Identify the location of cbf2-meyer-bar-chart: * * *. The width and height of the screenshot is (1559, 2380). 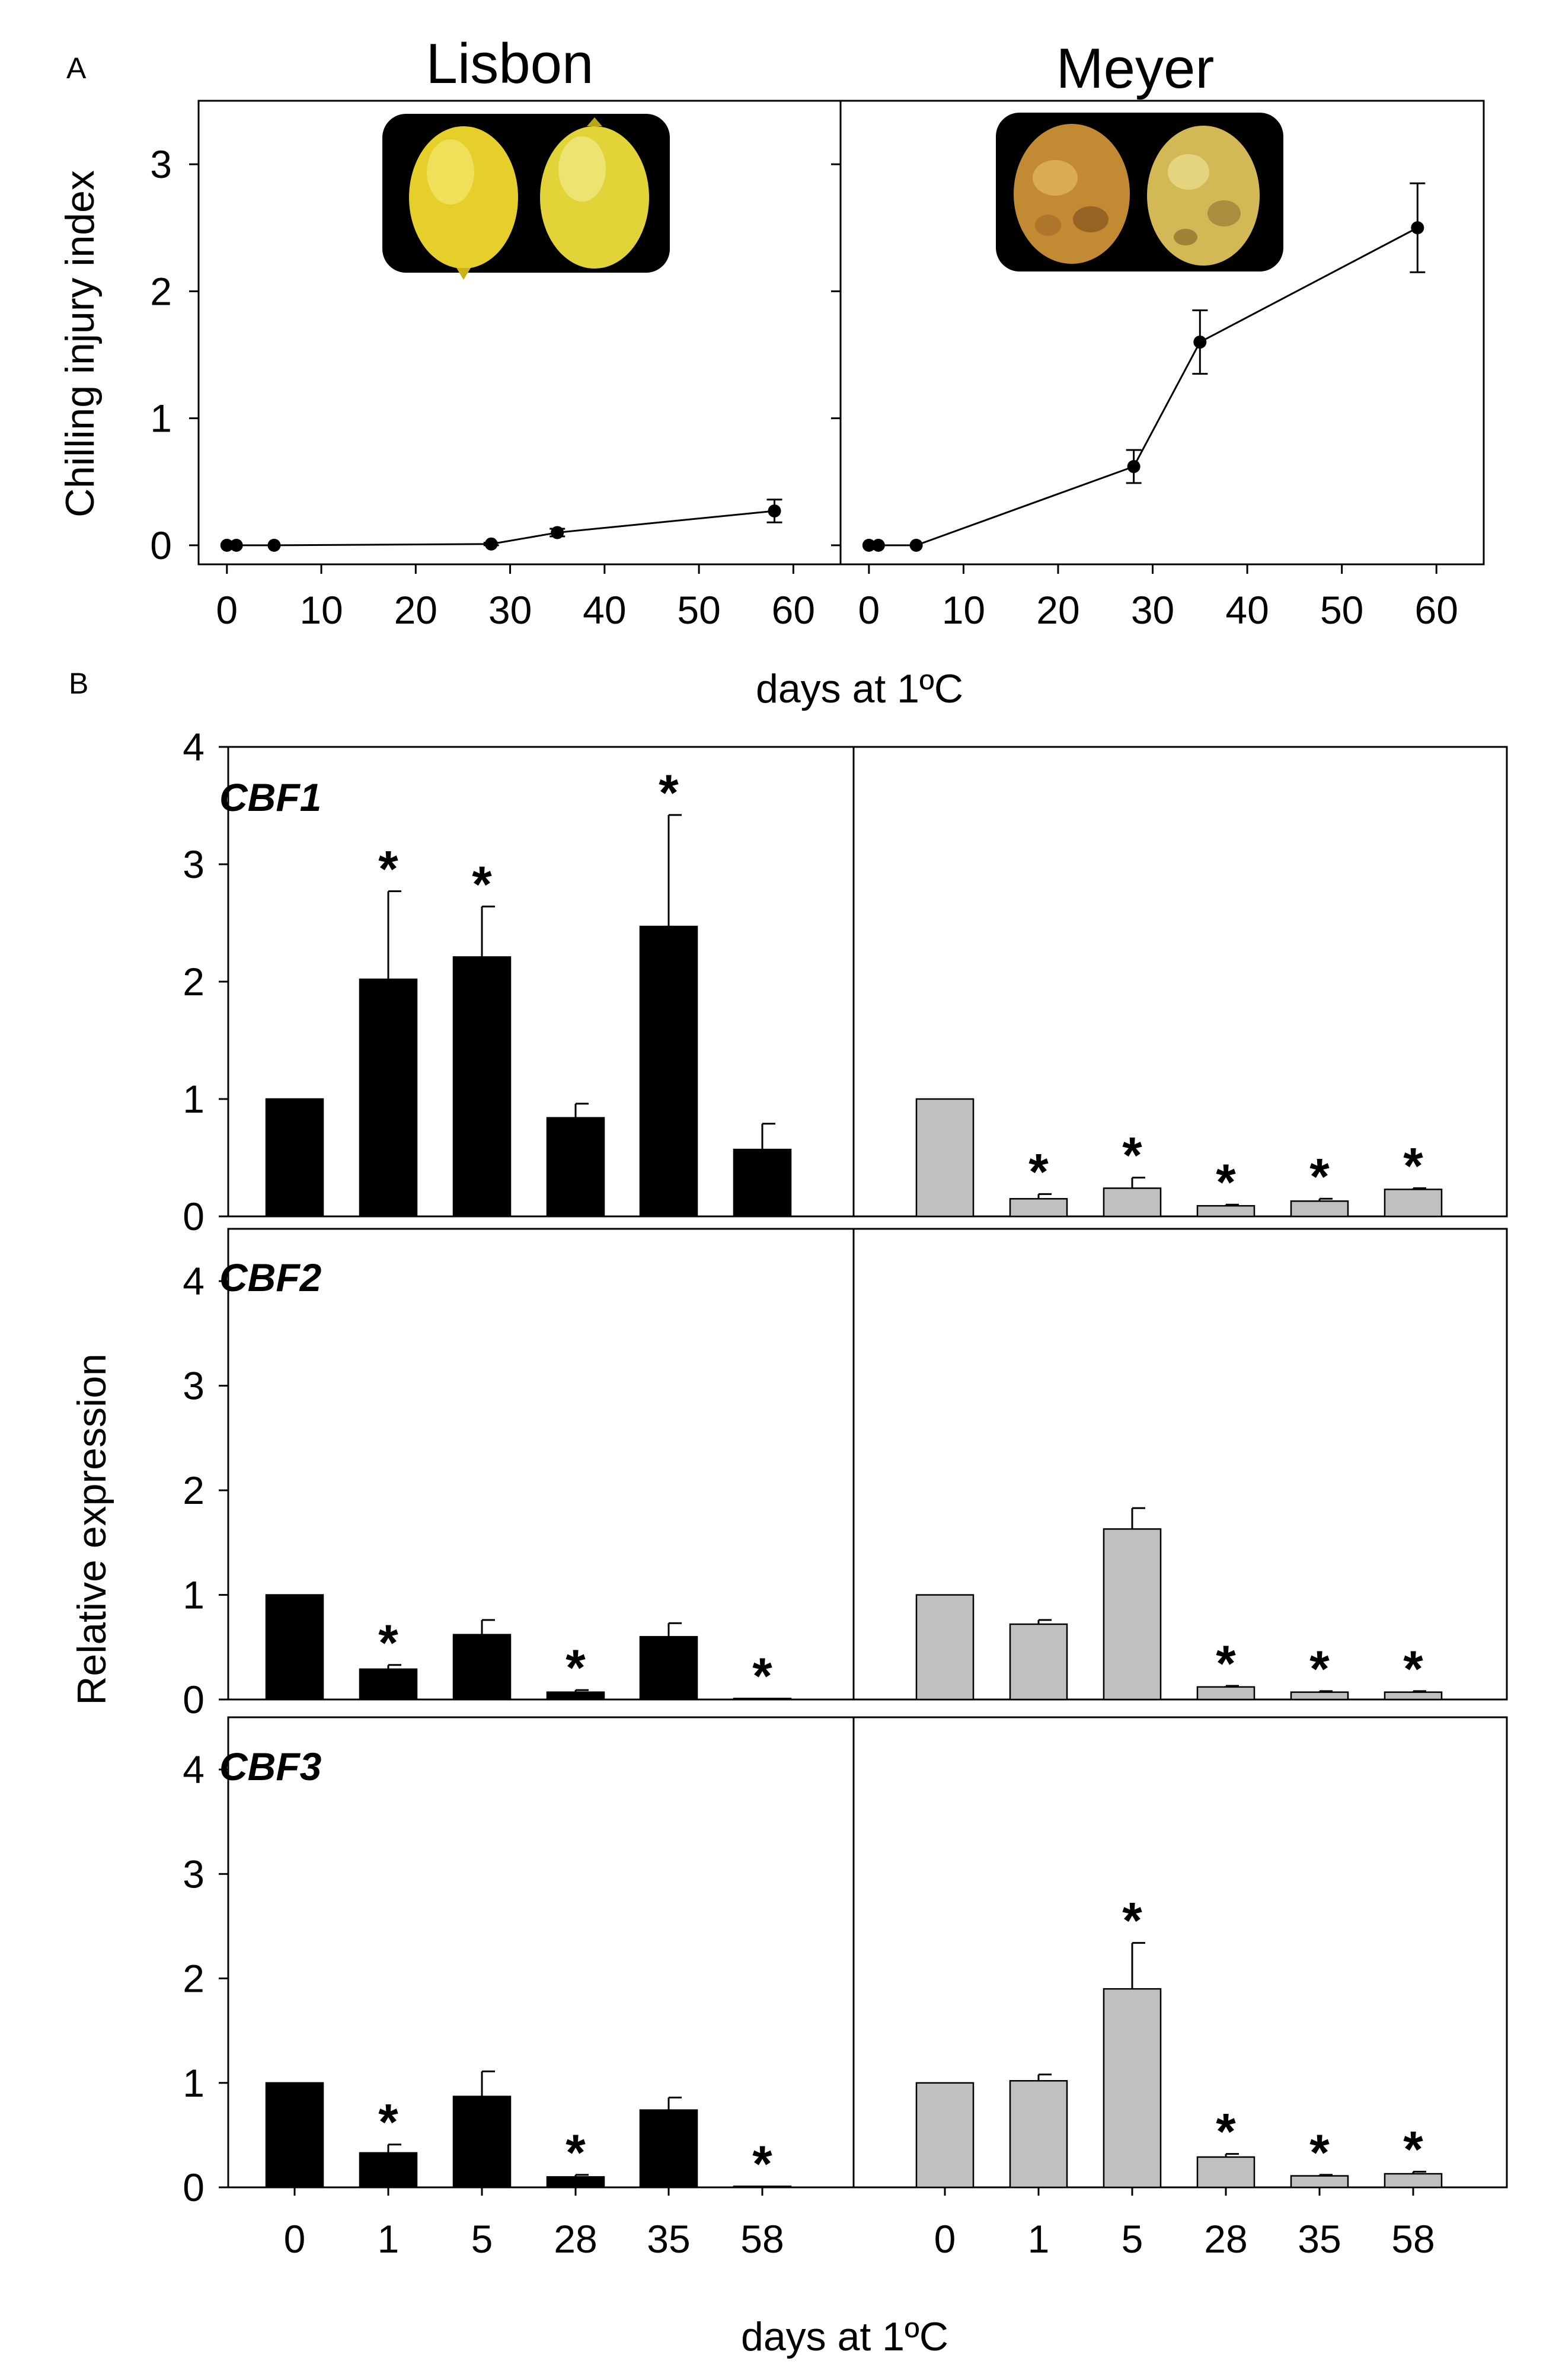
(1180, 1464).